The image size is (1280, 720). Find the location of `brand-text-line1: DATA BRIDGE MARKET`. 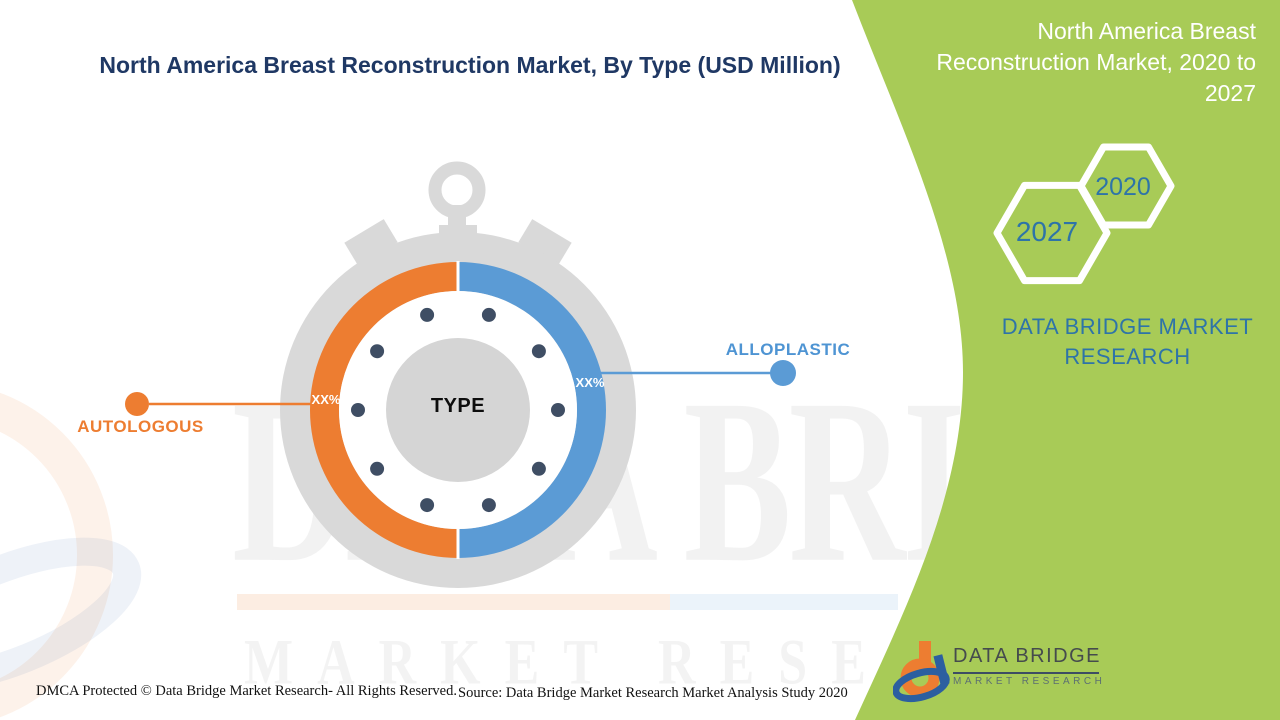

brand-text-line1: DATA BRIDGE MARKET is located at coordinates (1127, 326).